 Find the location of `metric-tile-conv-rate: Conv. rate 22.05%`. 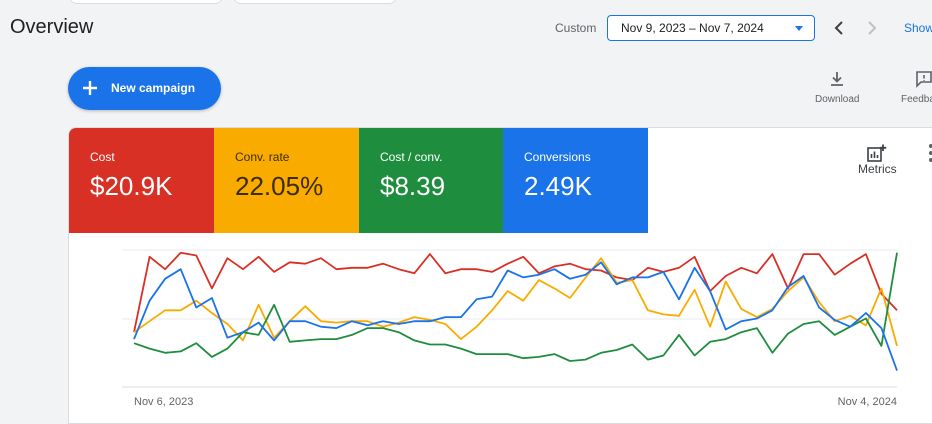

metric-tile-conv-rate: Conv. rate 22.05% is located at coordinates (286, 180).